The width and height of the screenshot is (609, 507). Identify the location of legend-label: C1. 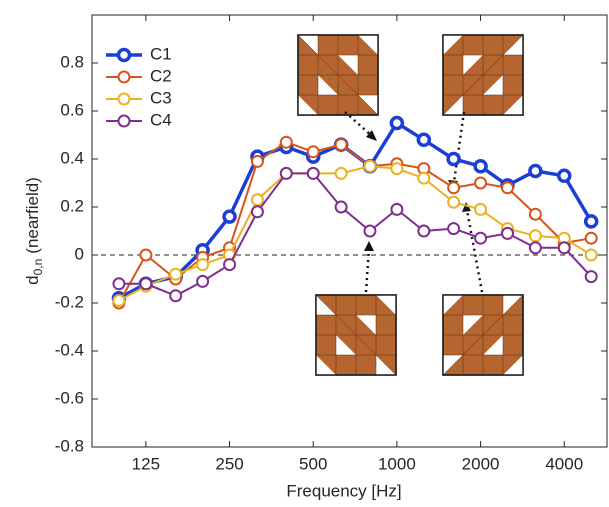
(161, 53).